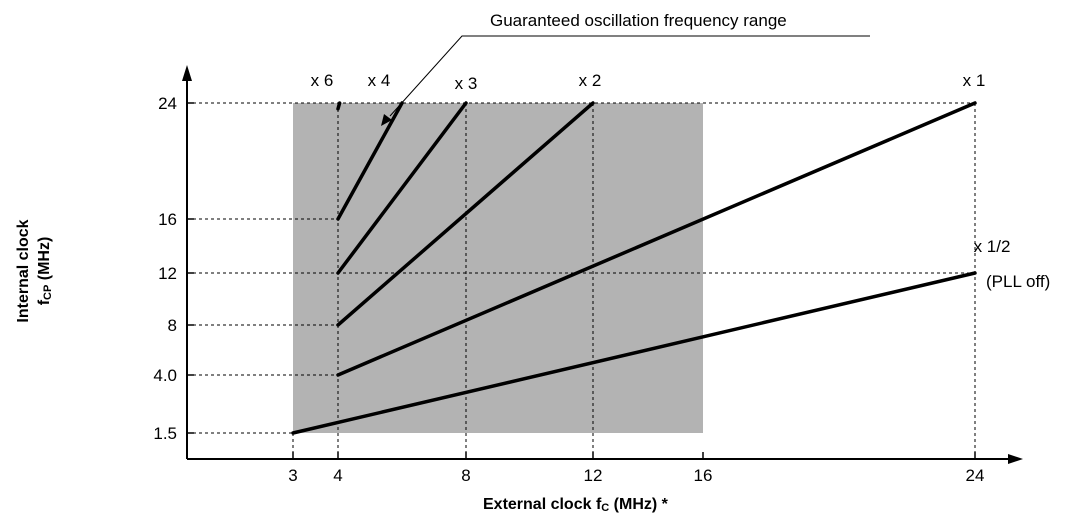 The width and height of the screenshot is (1071, 518). Describe the element at coordinates (167, 273) in the screenshot. I see `y-tick-label: 12` at that location.